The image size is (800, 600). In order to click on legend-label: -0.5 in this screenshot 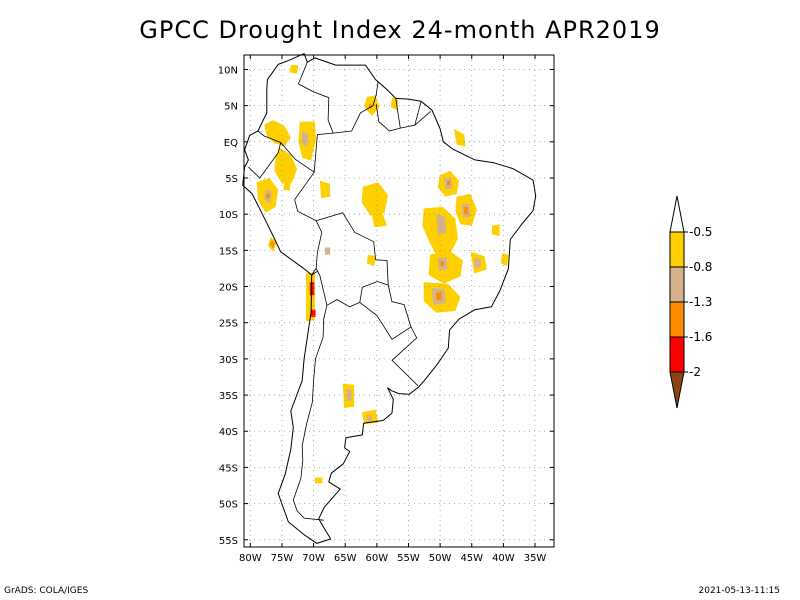, I will do `click(700, 232)`.